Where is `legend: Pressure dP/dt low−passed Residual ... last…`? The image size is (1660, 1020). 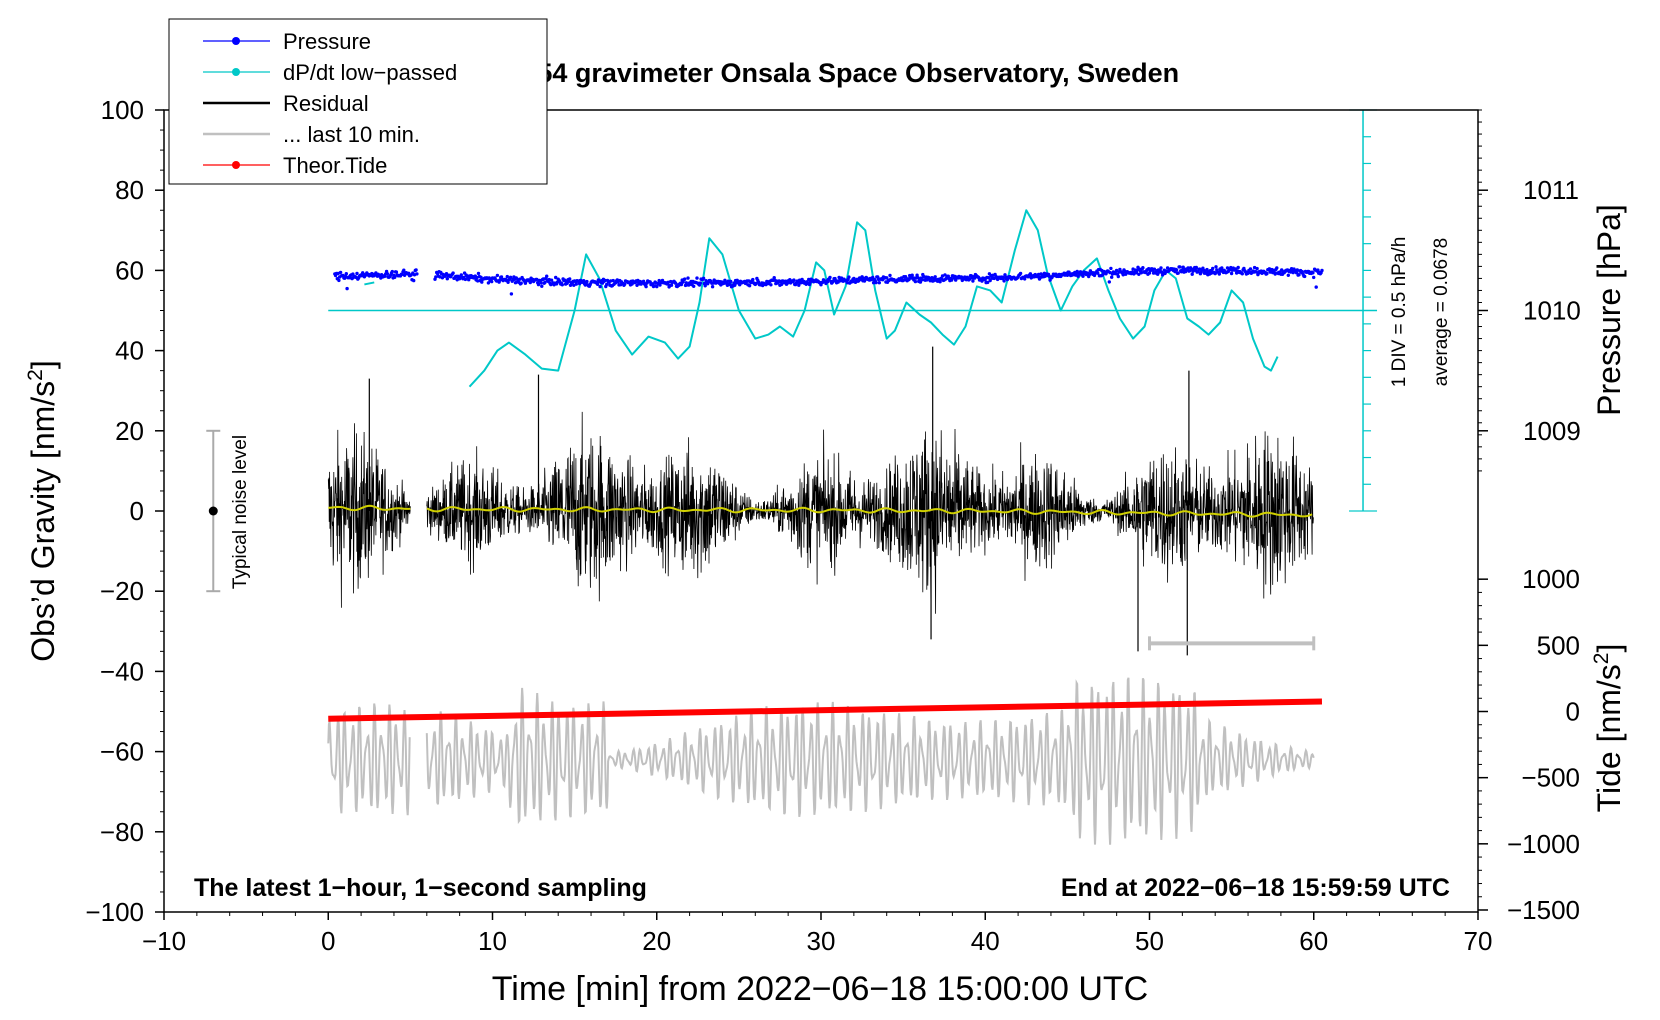 legend: Pressure dP/dt low−passed Residual ... last… is located at coordinates (358, 101).